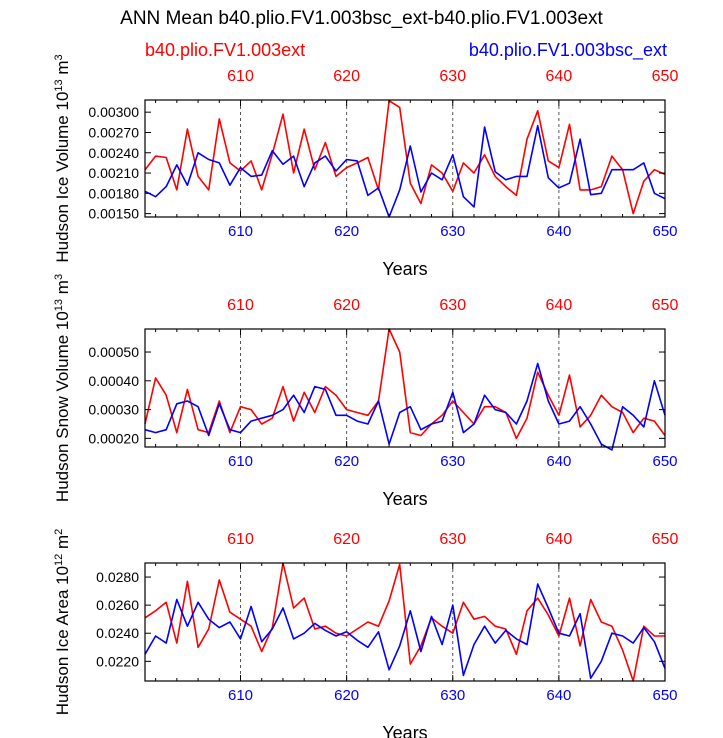  Describe the element at coordinates (405, 171) in the screenshot. I see `panel1-line-bsc-ext` at that location.